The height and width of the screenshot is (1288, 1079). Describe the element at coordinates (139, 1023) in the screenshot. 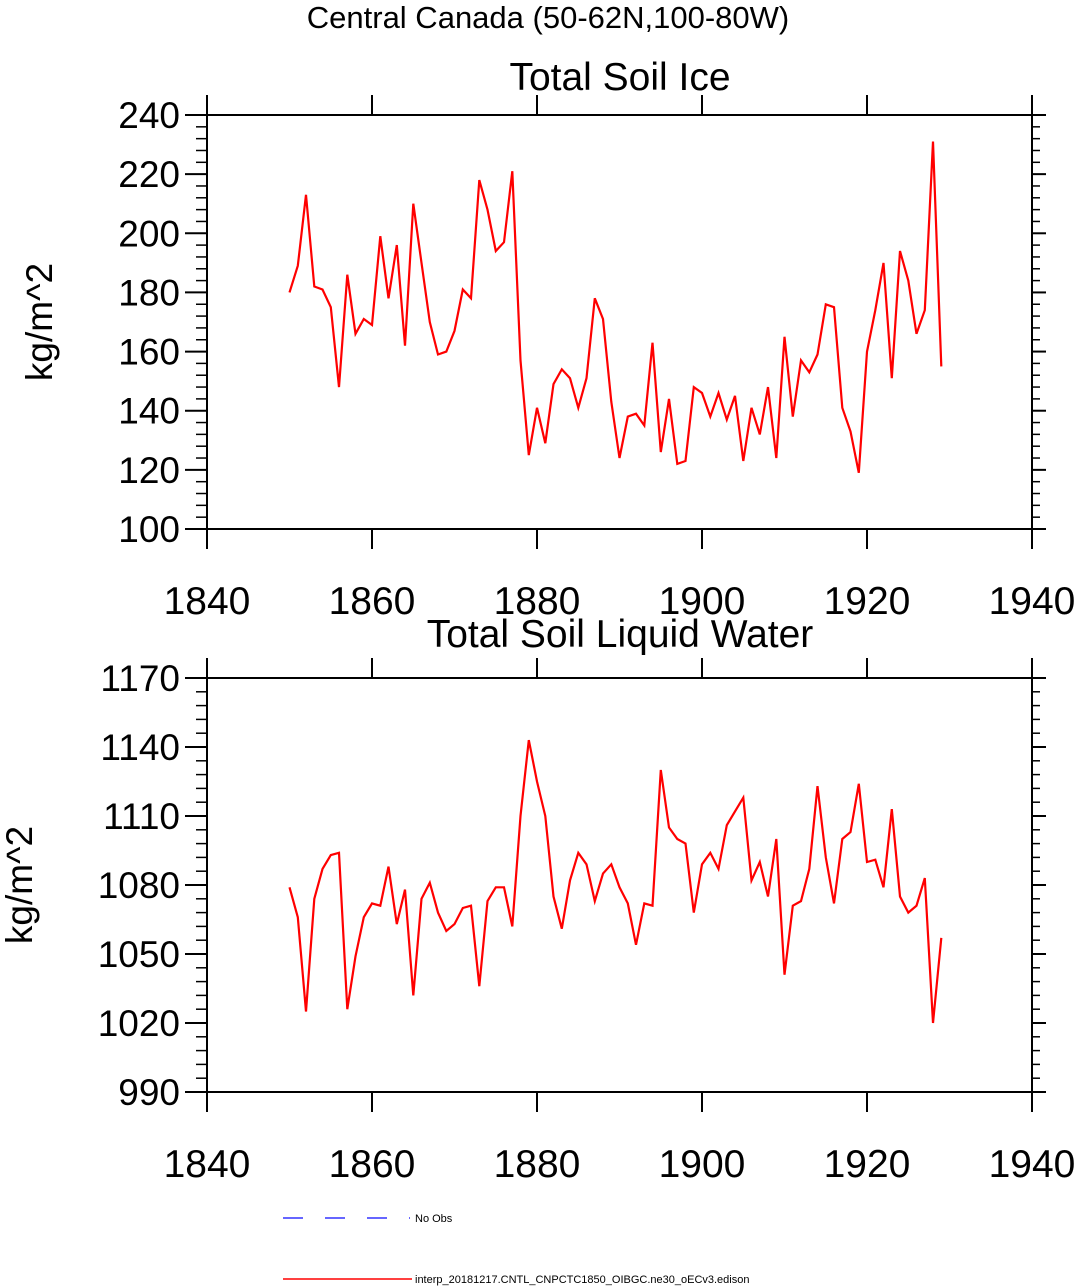

I see `y-tick-label: 1020` at that location.